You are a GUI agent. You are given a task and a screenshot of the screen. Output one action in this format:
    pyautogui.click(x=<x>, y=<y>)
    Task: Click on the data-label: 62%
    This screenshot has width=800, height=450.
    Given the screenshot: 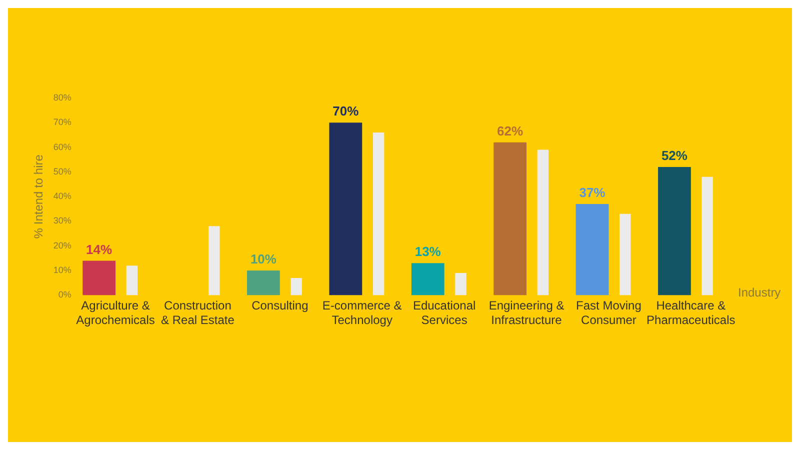 What is the action you would take?
    pyautogui.click(x=510, y=130)
    